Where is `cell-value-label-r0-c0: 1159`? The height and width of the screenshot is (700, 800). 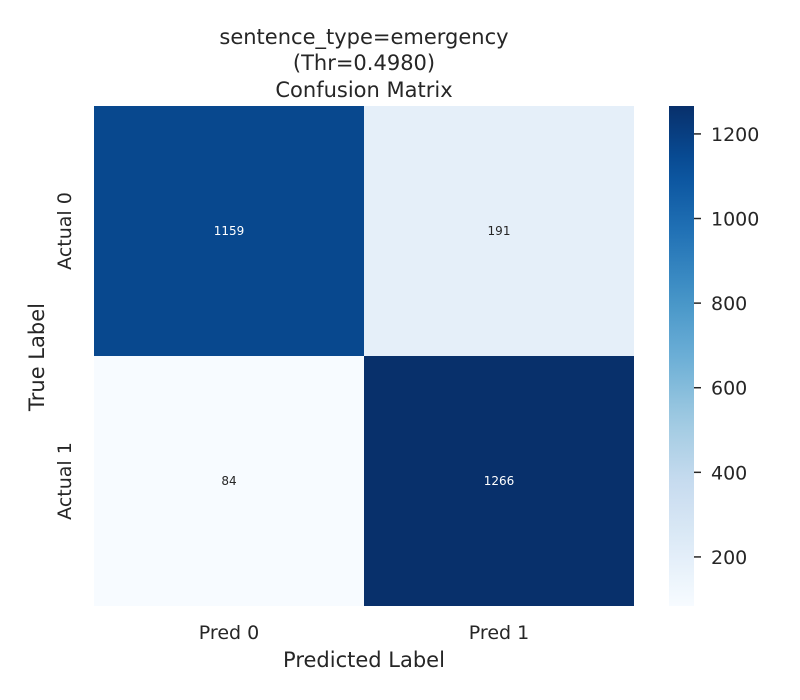
cell-value-label-r0-c0: 1159 is located at coordinates (229, 231).